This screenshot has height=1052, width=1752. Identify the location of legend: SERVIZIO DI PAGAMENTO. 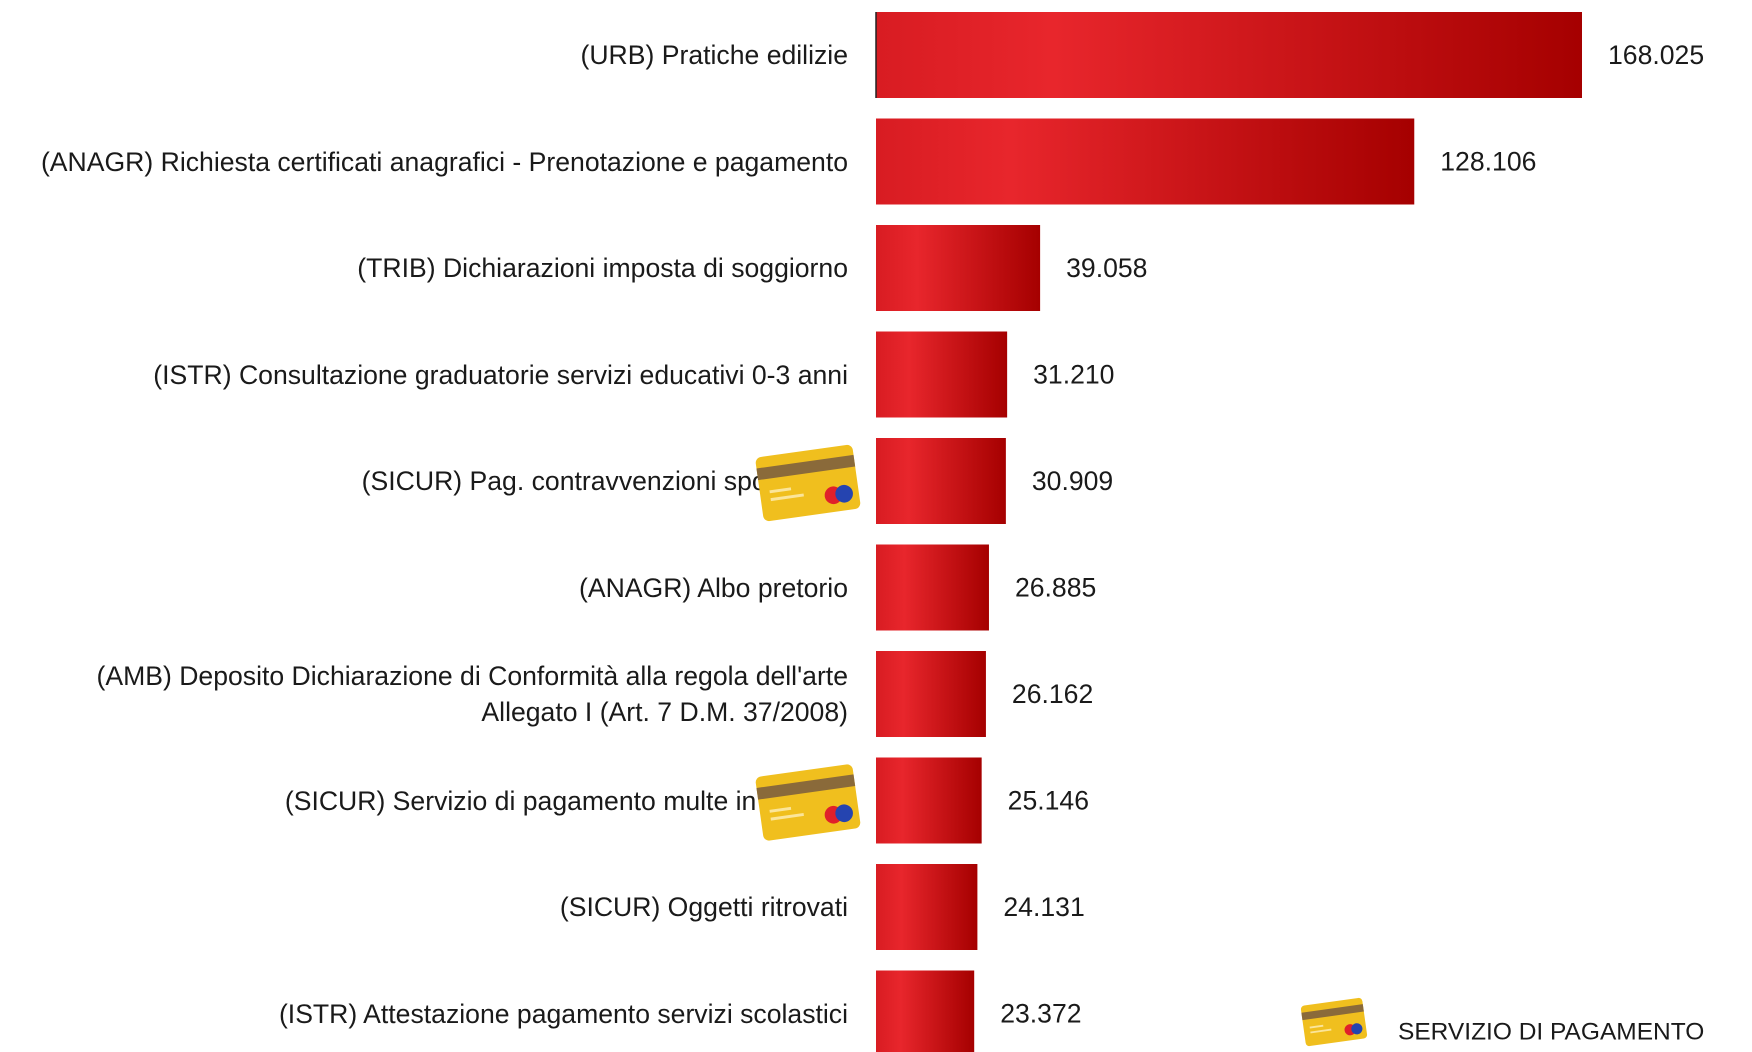
(1551, 1031).